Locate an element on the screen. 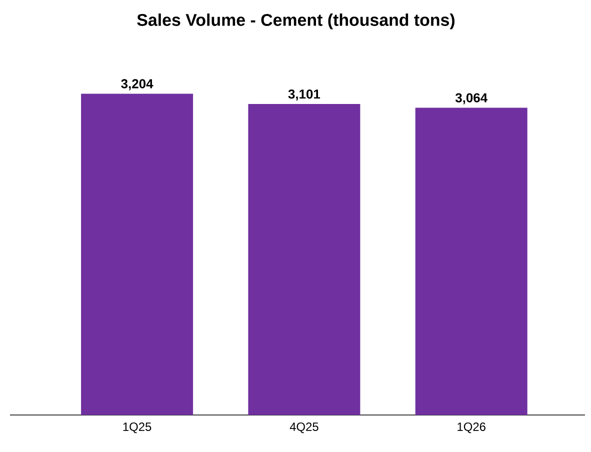 The width and height of the screenshot is (591, 452). data-label: 3,101 is located at coordinates (304, 95).